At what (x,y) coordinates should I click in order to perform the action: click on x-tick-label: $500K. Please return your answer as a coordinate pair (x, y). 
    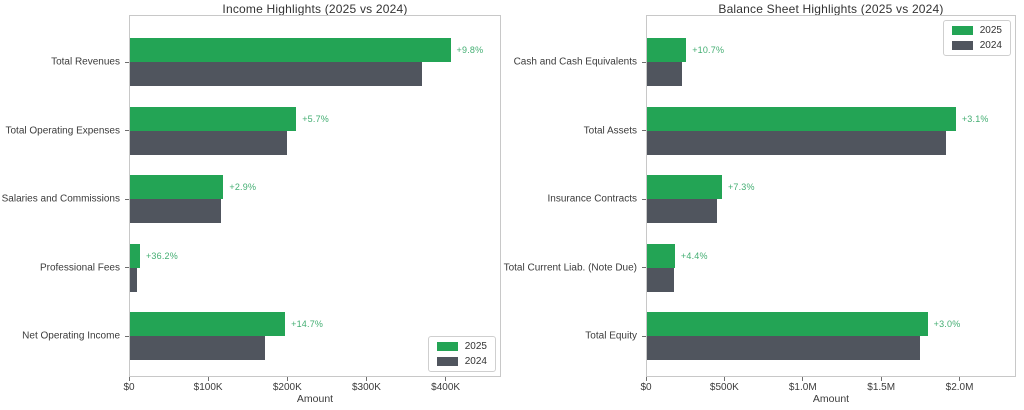
    Looking at the image, I should click on (724, 387).